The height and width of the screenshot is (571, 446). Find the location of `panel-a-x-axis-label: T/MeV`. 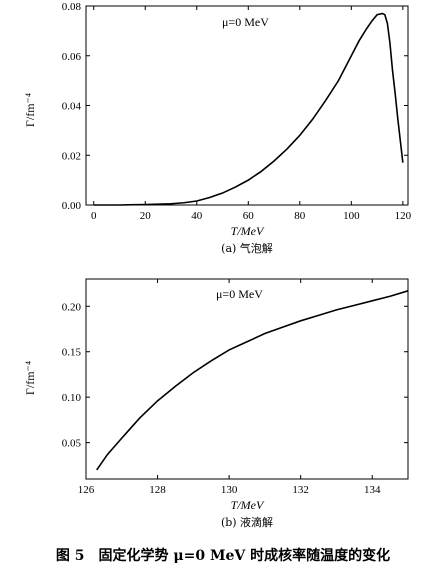

panel-a-x-axis-label: T/MeV is located at coordinates (248, 231).